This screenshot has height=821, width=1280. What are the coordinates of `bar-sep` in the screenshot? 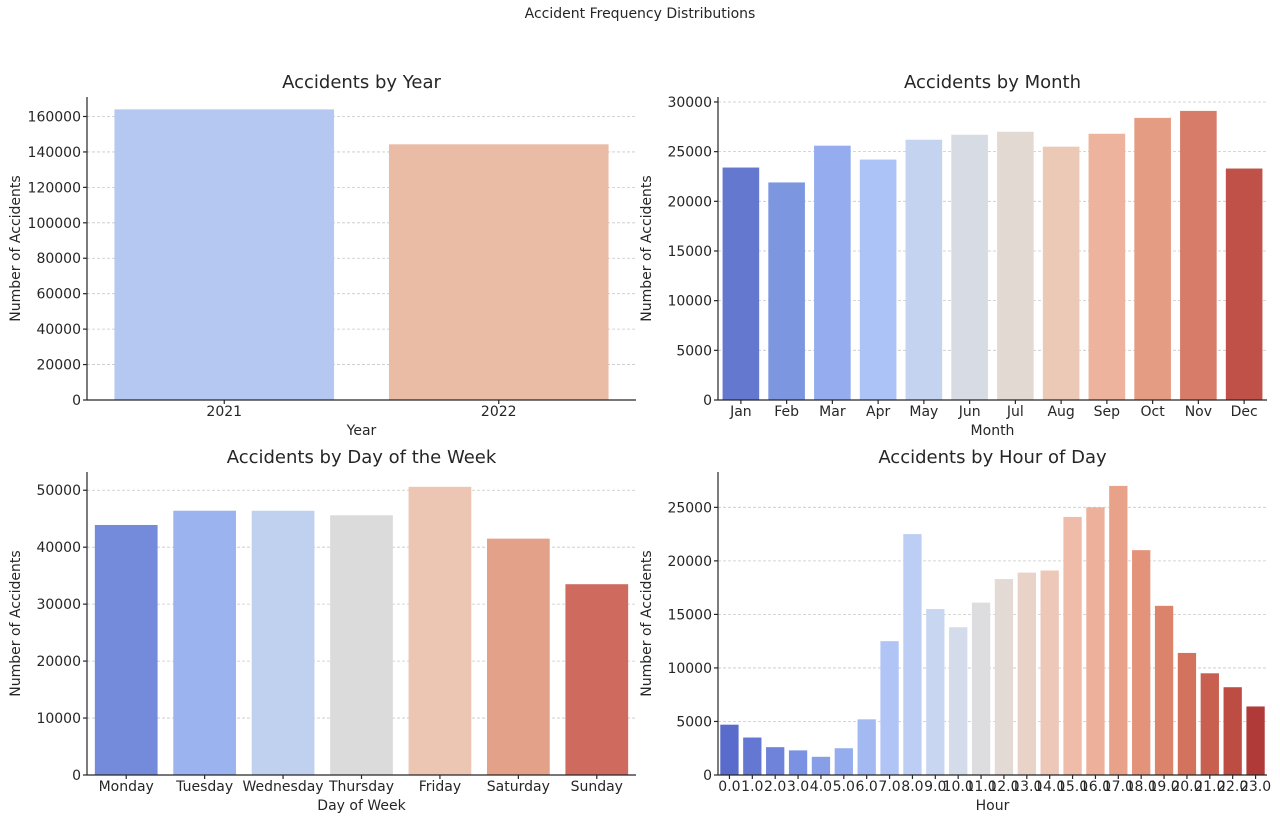 It's located at (1107, 266).